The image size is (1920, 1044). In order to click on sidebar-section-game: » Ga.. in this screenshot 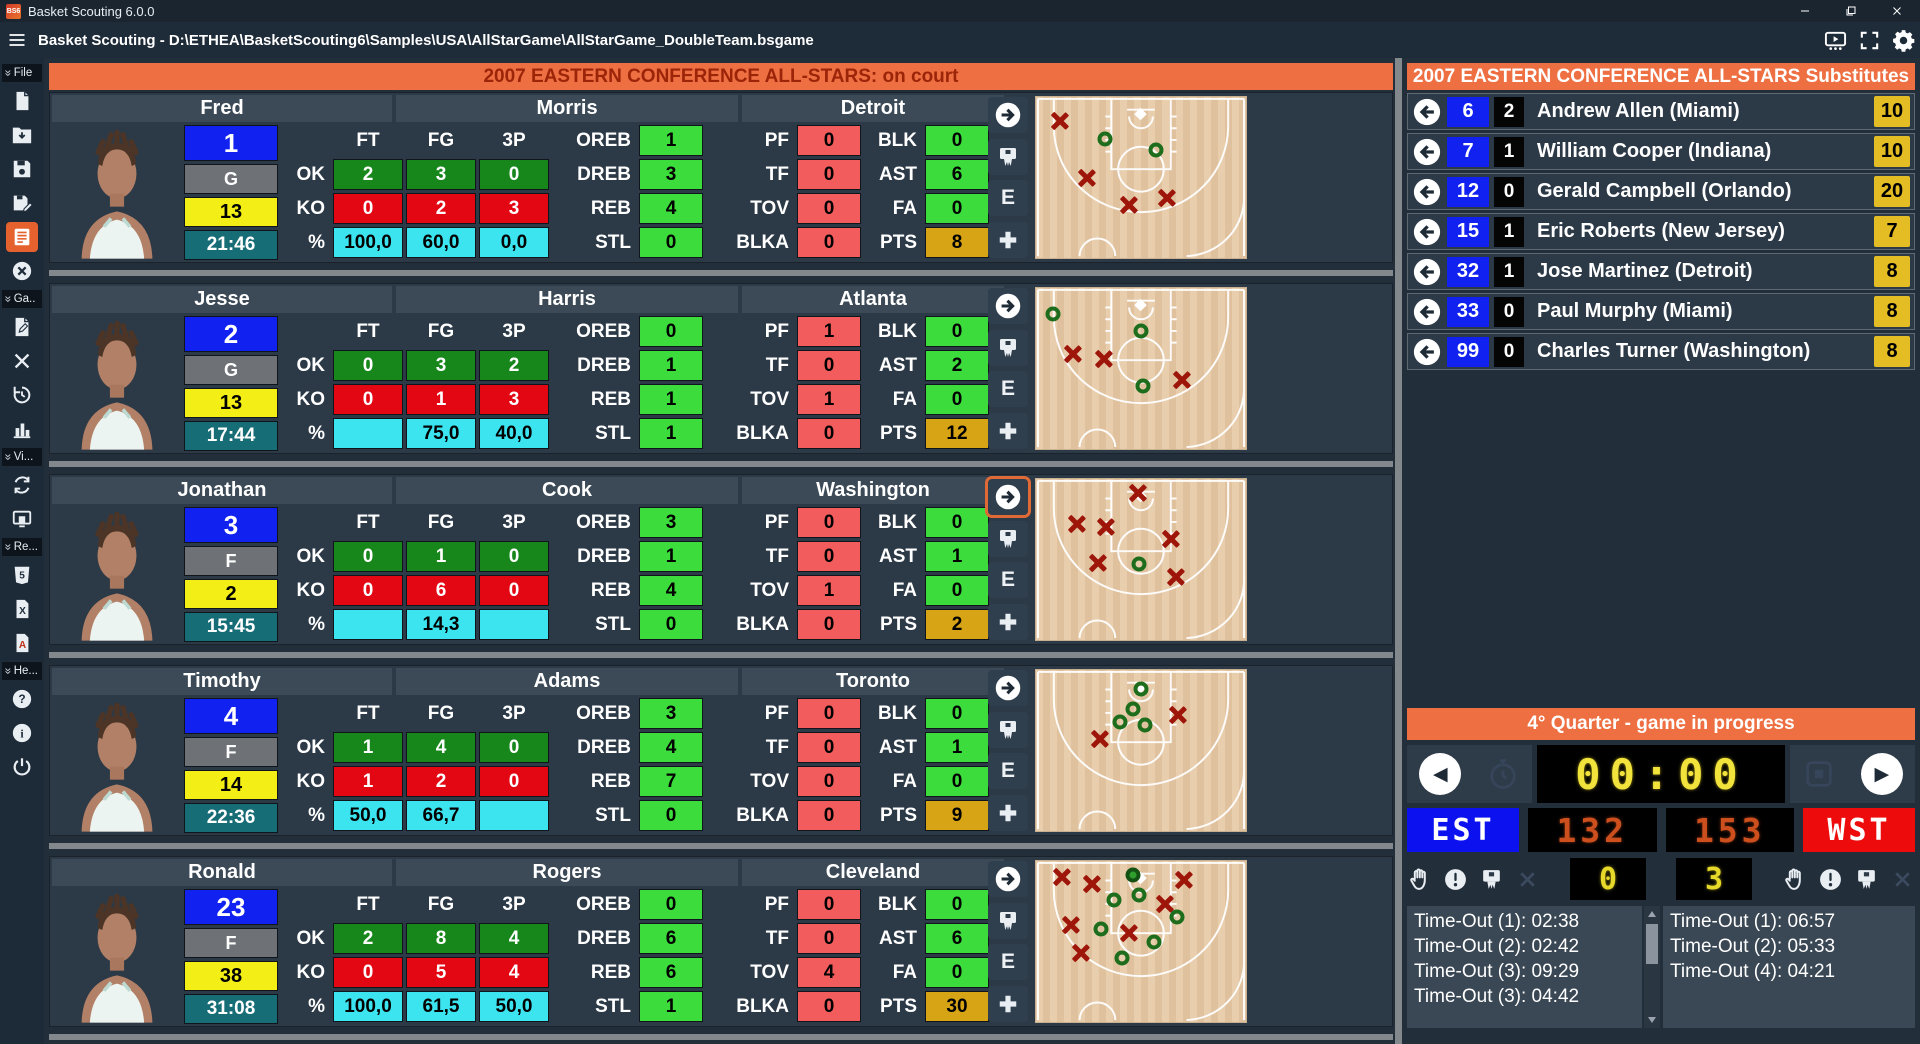, I will do `click(21, 299)`.